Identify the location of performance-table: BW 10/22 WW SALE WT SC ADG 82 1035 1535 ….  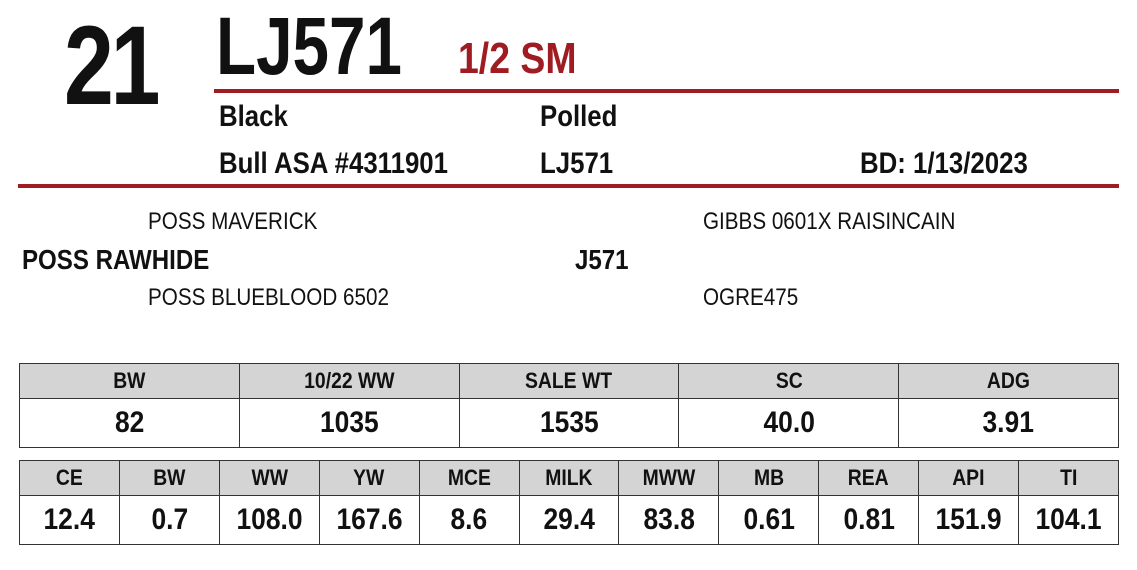
(569, 405).